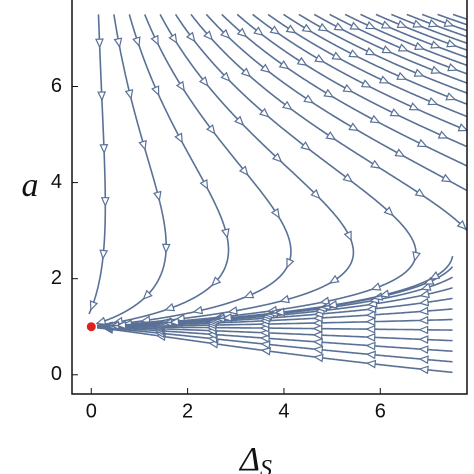 The width and height of the screenshot is (474, 474). I want to click on y-tick-label: 0, so click(56, 374).